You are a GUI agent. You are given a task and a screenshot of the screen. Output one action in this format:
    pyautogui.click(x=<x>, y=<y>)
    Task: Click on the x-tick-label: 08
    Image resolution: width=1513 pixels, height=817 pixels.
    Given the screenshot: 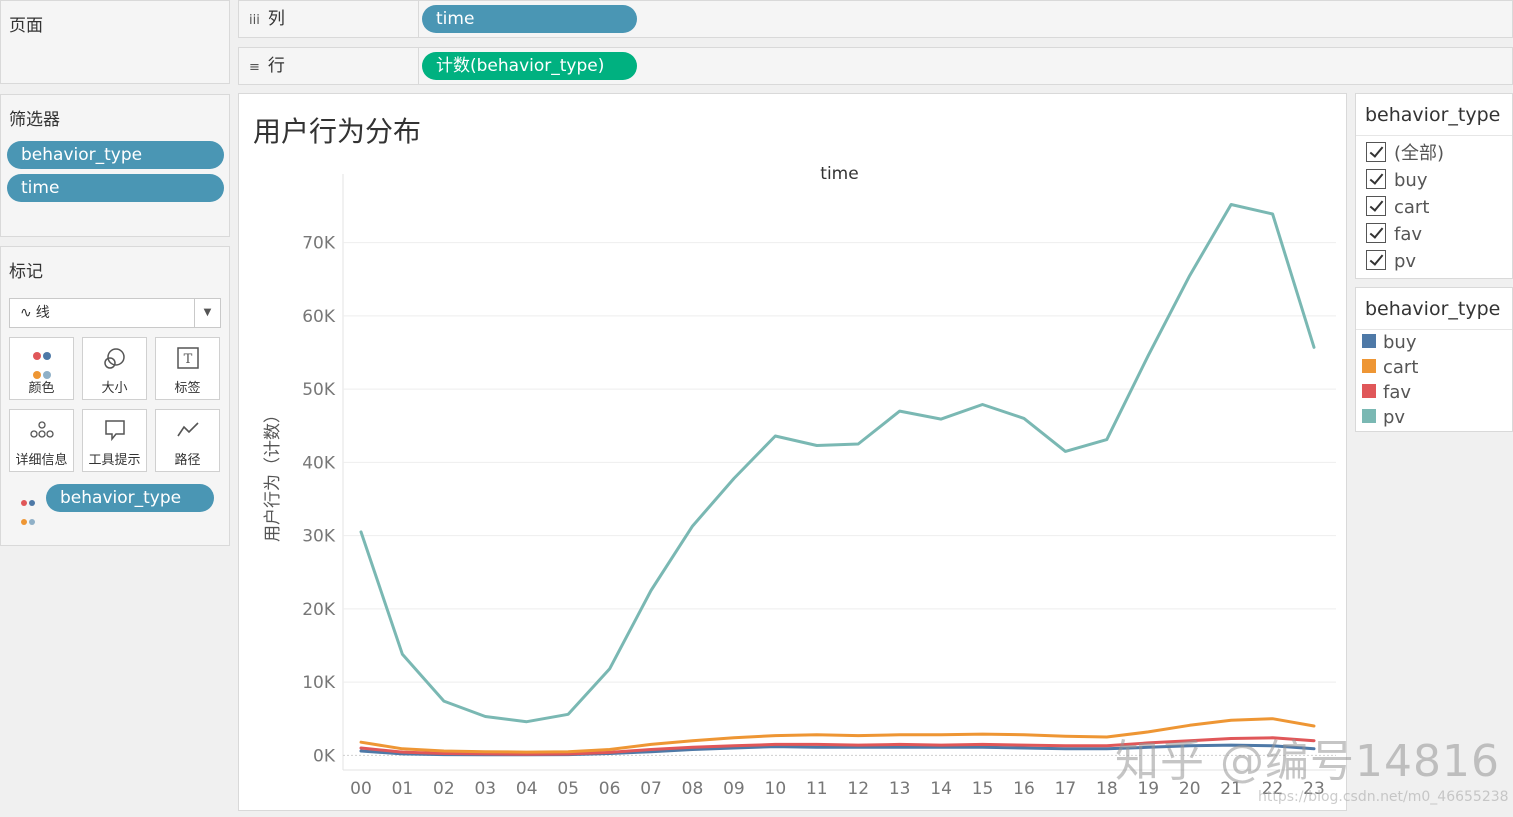 What is the action you would take?
    pyautogui.click(x=693, y=789)
    